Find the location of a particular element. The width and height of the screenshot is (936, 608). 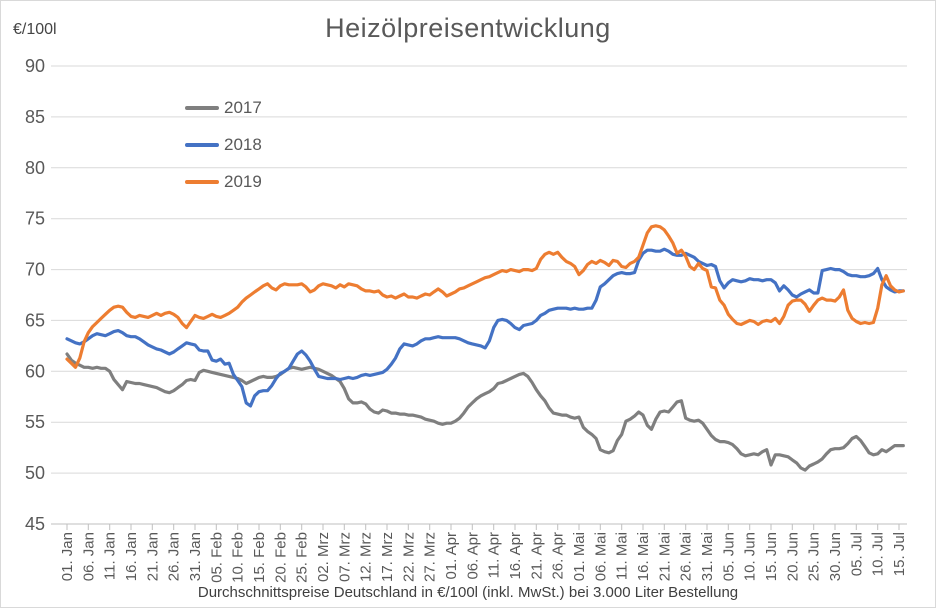

y-axis-labels: 45 50 55 60 65 70 75 80 85 90 is located at coordinates (35, 295).